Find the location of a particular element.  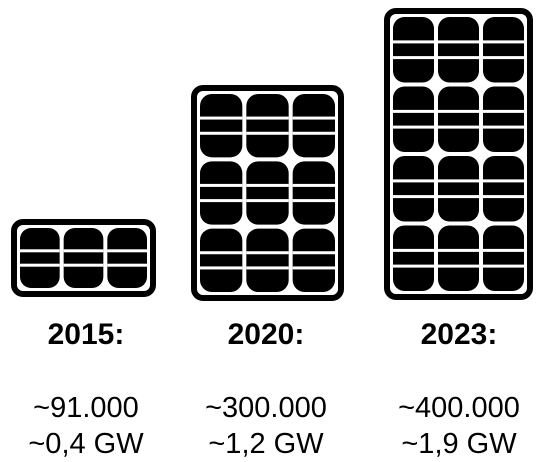

solar-panel-2015-icon is located at coordinates (83, 258).